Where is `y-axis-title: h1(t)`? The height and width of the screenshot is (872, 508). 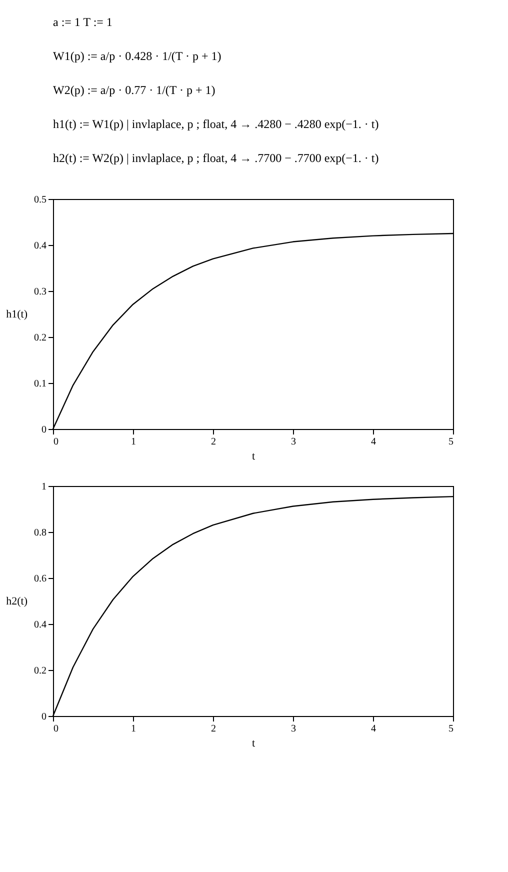 y-axis-title: h1(t) is located at coordinates (17, 314).